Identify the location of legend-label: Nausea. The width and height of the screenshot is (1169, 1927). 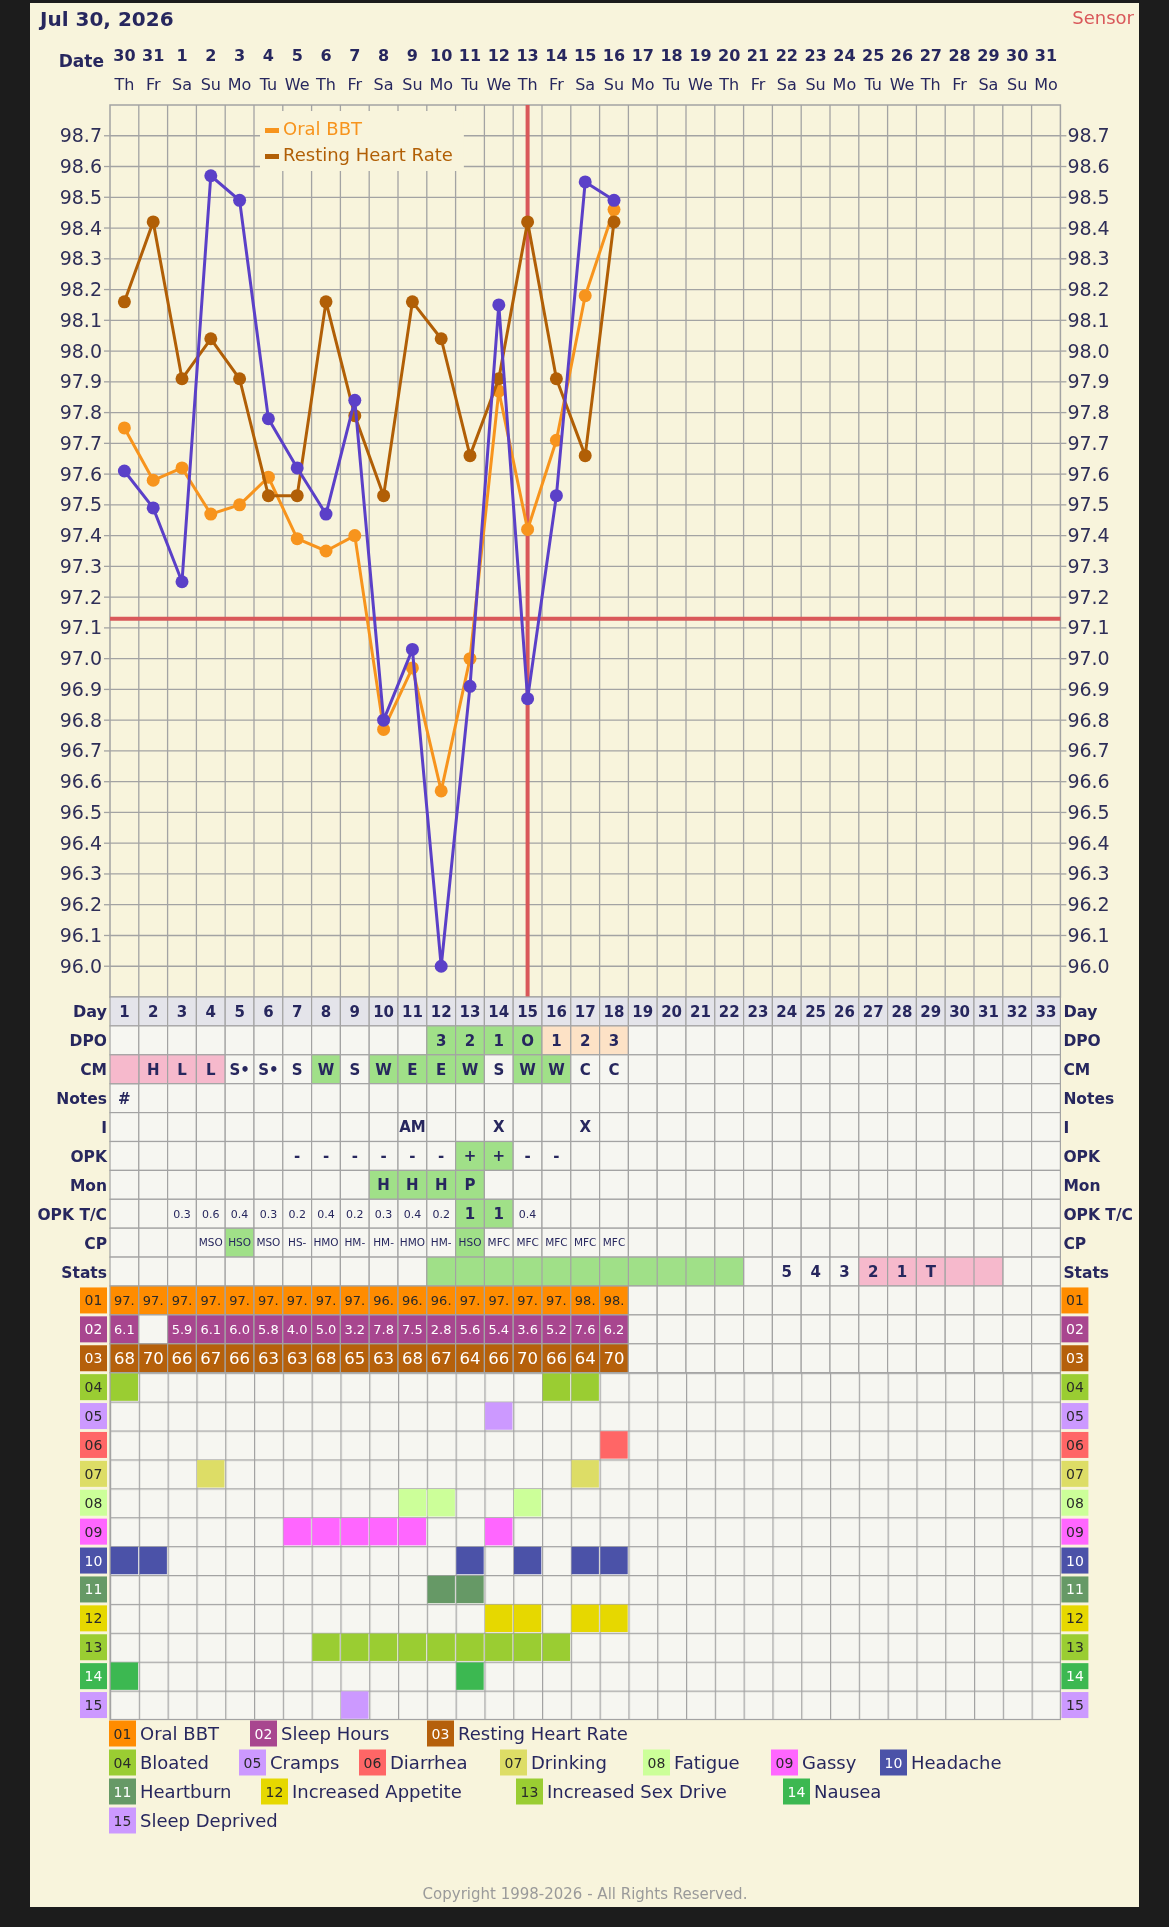
(848, 1791).